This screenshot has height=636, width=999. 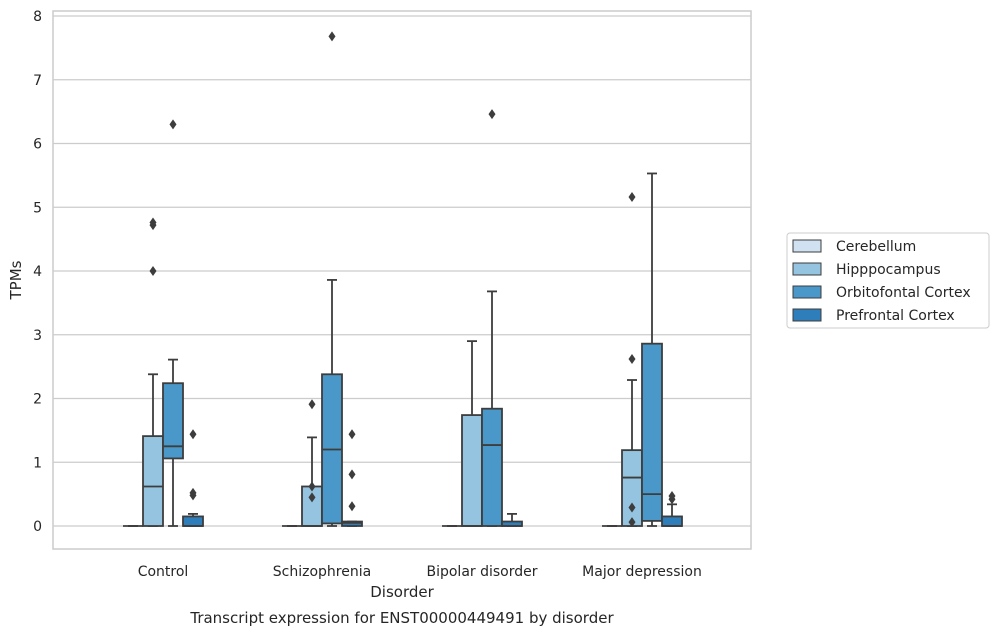 What do you see at coordinates (163, 572) in the screenshot?
I see `x-tick-label: Control` at bounding box center [163, 572].